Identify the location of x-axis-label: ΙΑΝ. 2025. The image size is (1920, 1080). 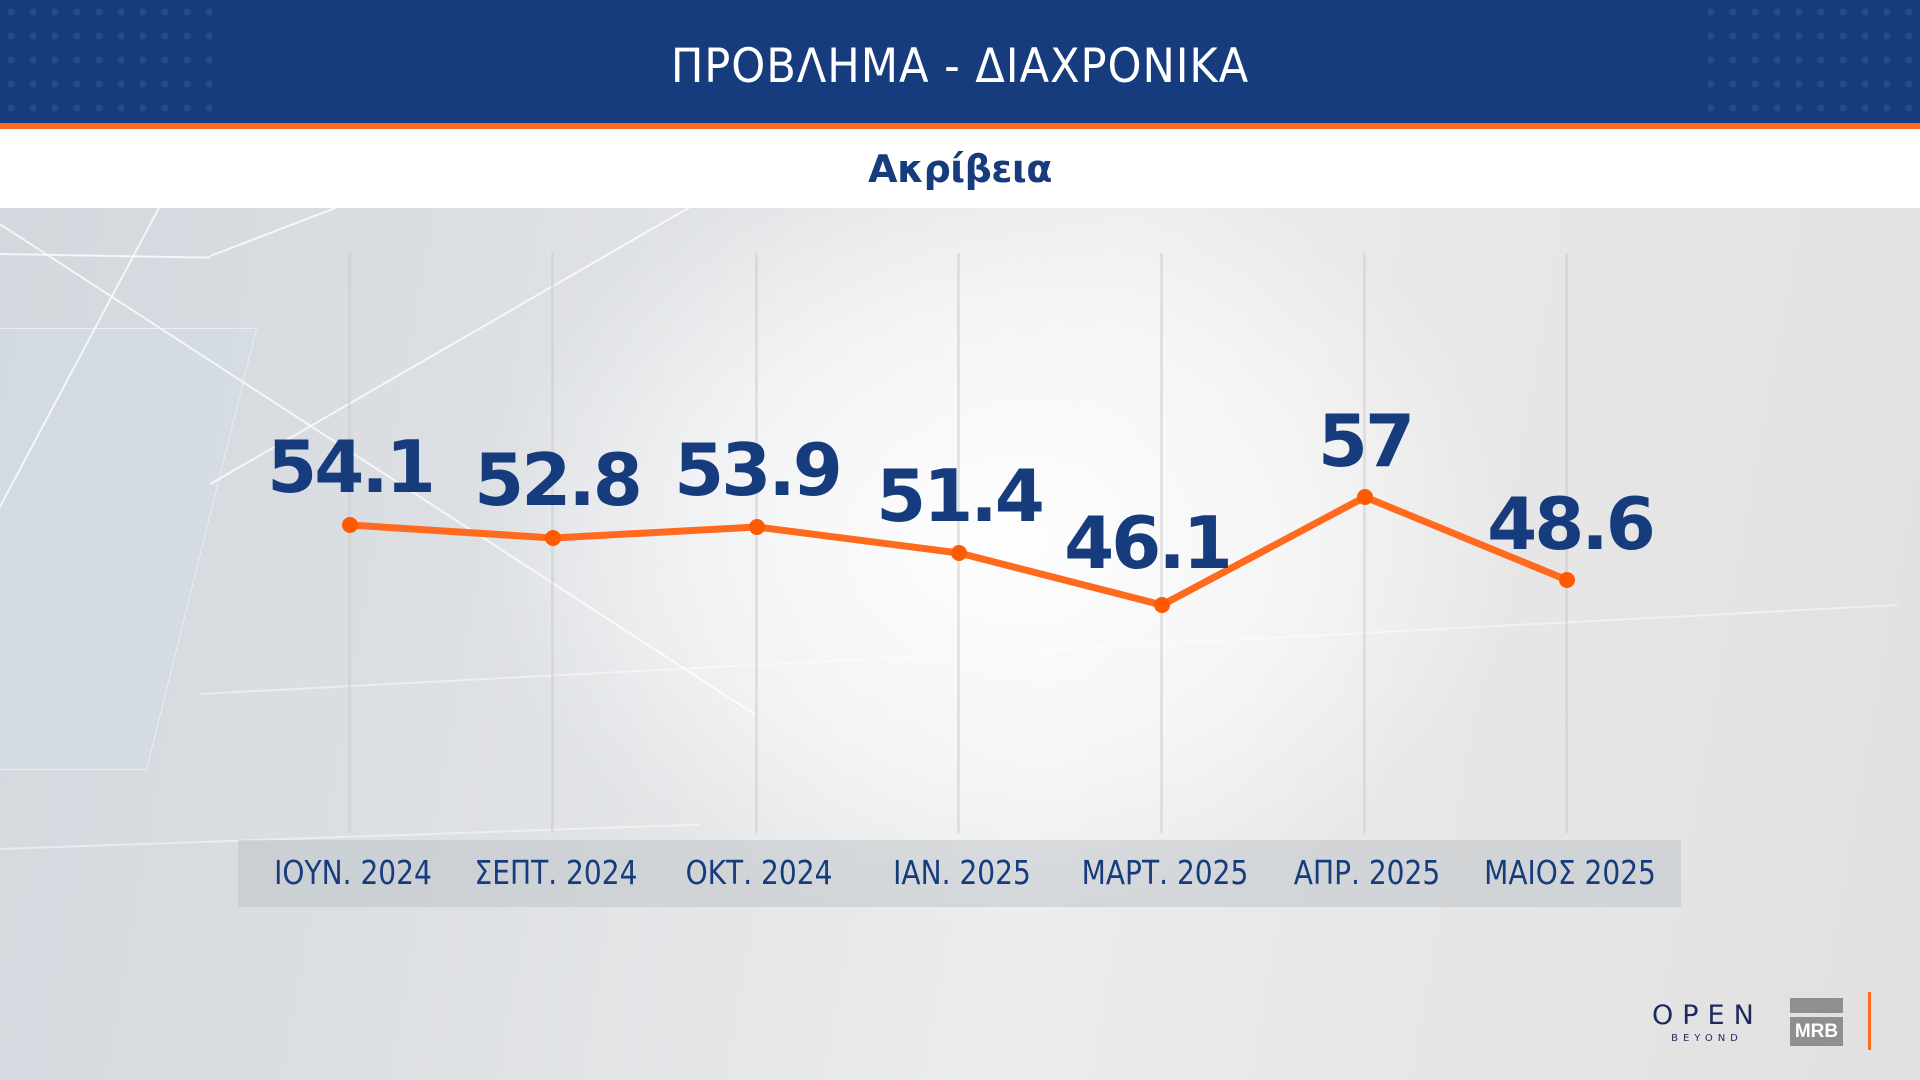
(962, 872).